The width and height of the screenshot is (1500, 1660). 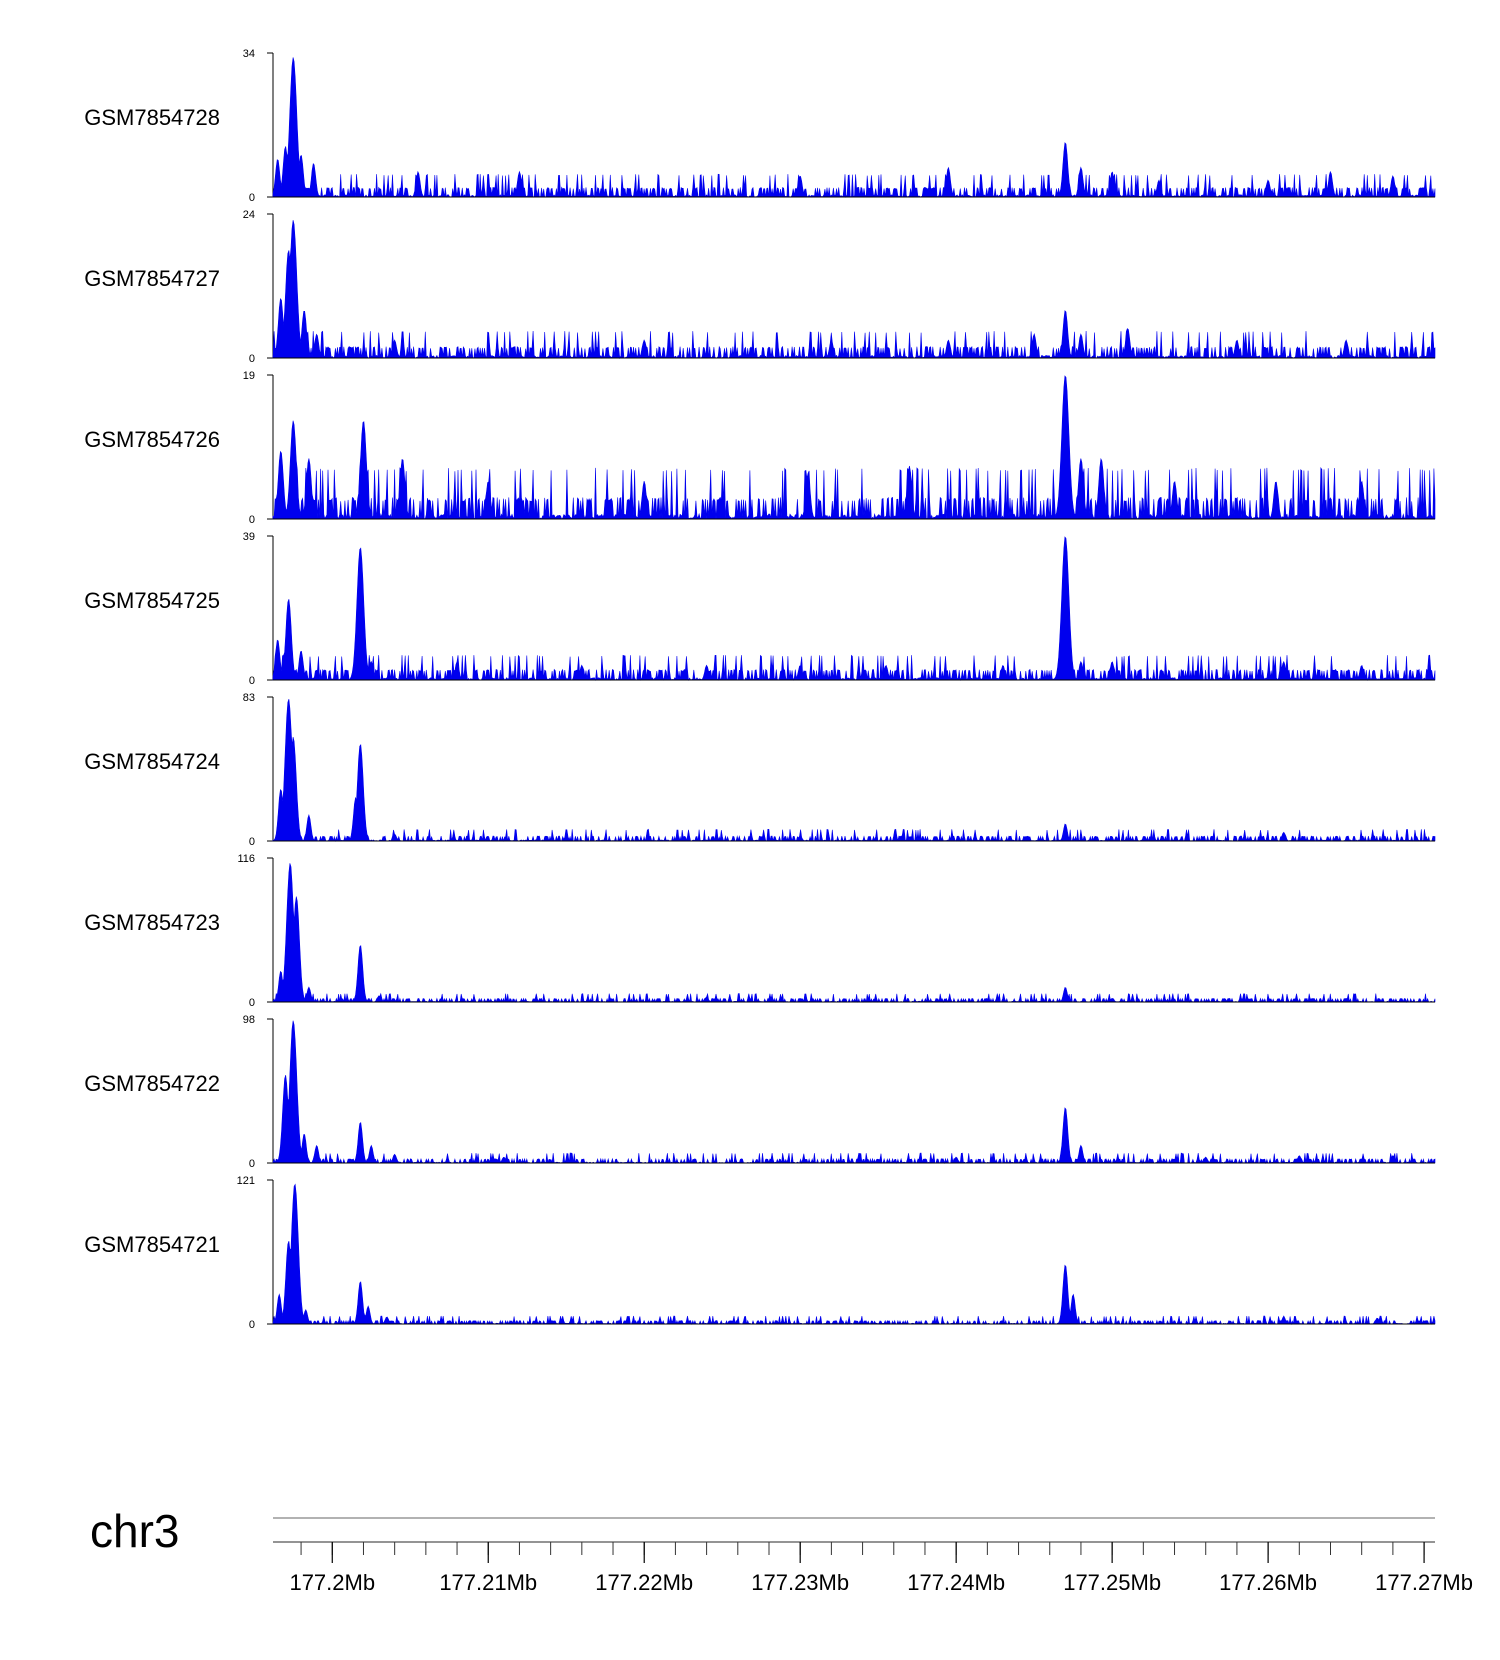 I want to click on track-GSM7854728: GSM7854728 34 0, so click(x=760, y=126).